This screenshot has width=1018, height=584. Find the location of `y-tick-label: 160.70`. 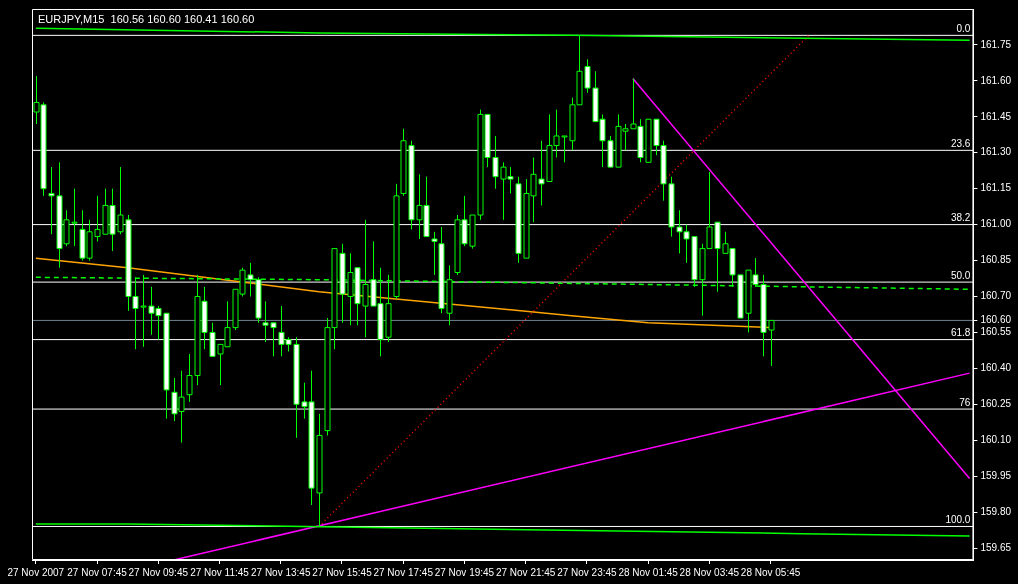

y-tick-label: 160.70 is located at coordinates (996, 296).